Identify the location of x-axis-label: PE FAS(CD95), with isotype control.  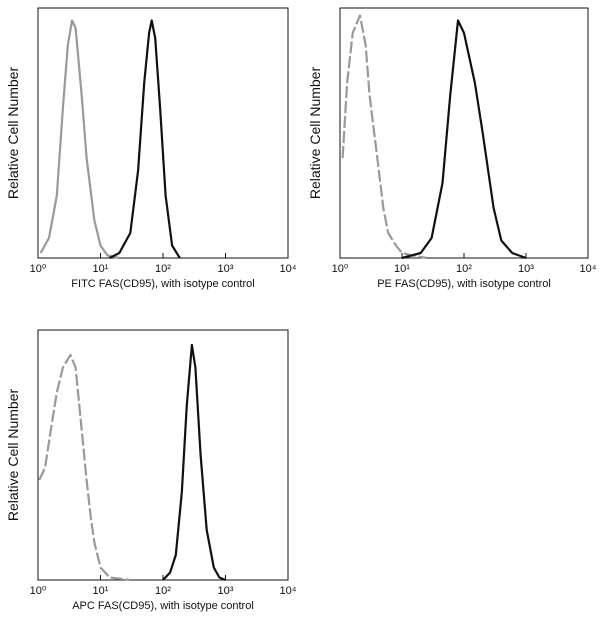
(464, 284).